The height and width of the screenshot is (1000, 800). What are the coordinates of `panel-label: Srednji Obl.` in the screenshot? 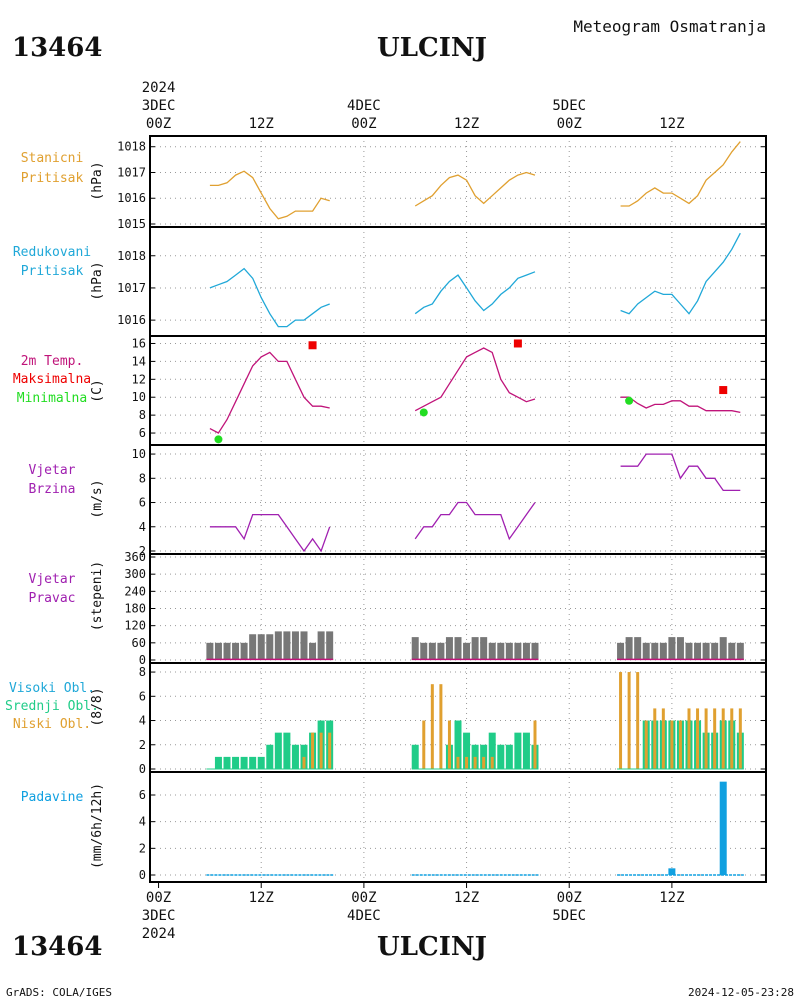 It's located at (52, 706).